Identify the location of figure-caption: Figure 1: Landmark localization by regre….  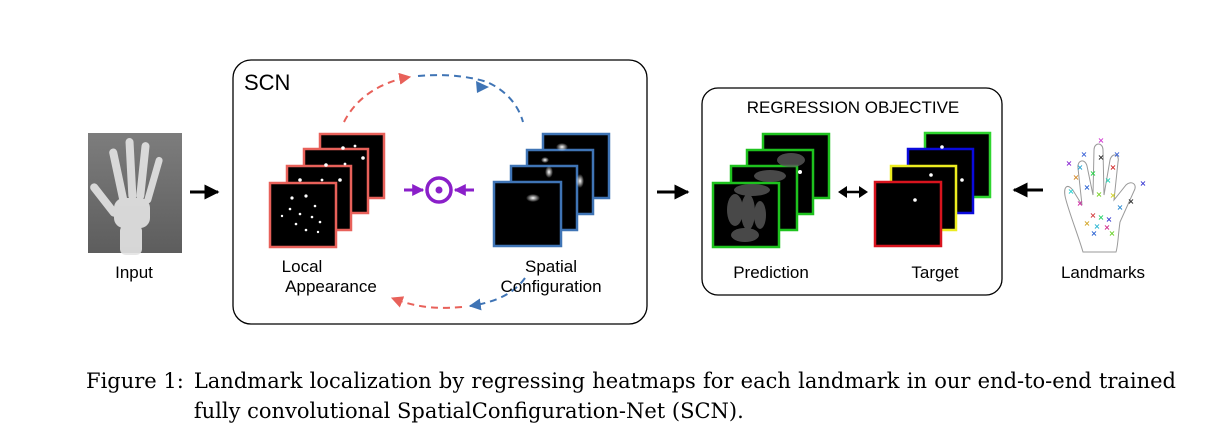
(631, 396).